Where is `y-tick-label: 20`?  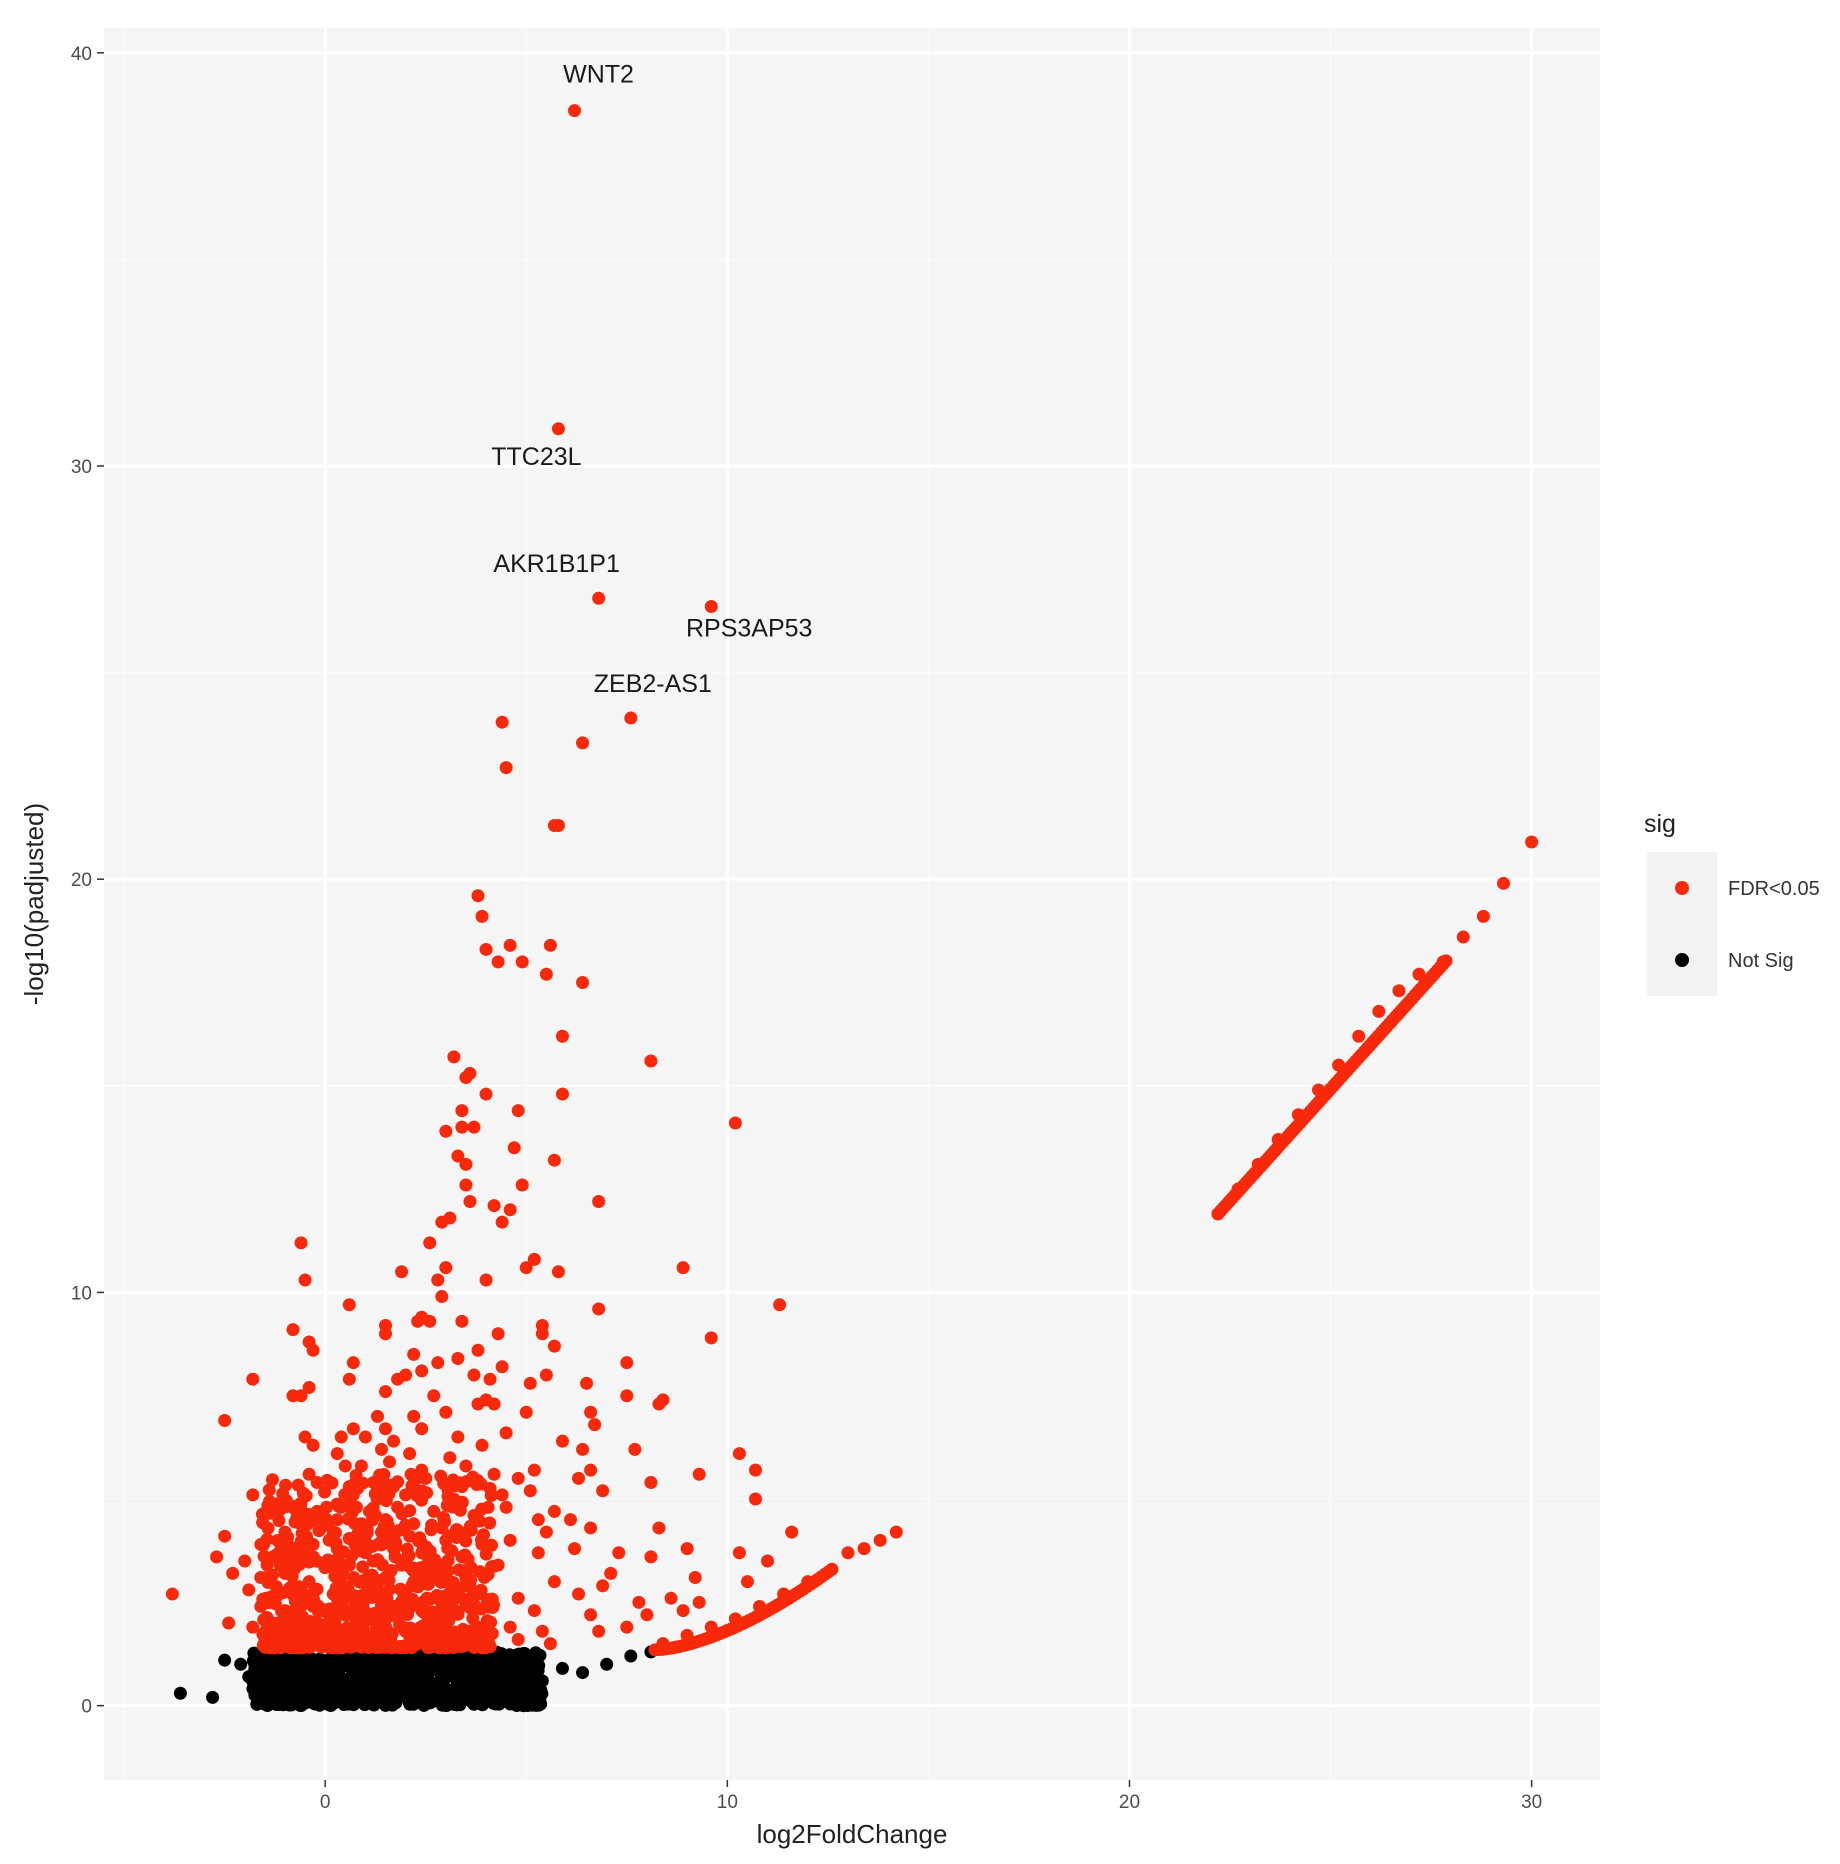 y-tick-label: 20 is located at coordinates (81, 880).